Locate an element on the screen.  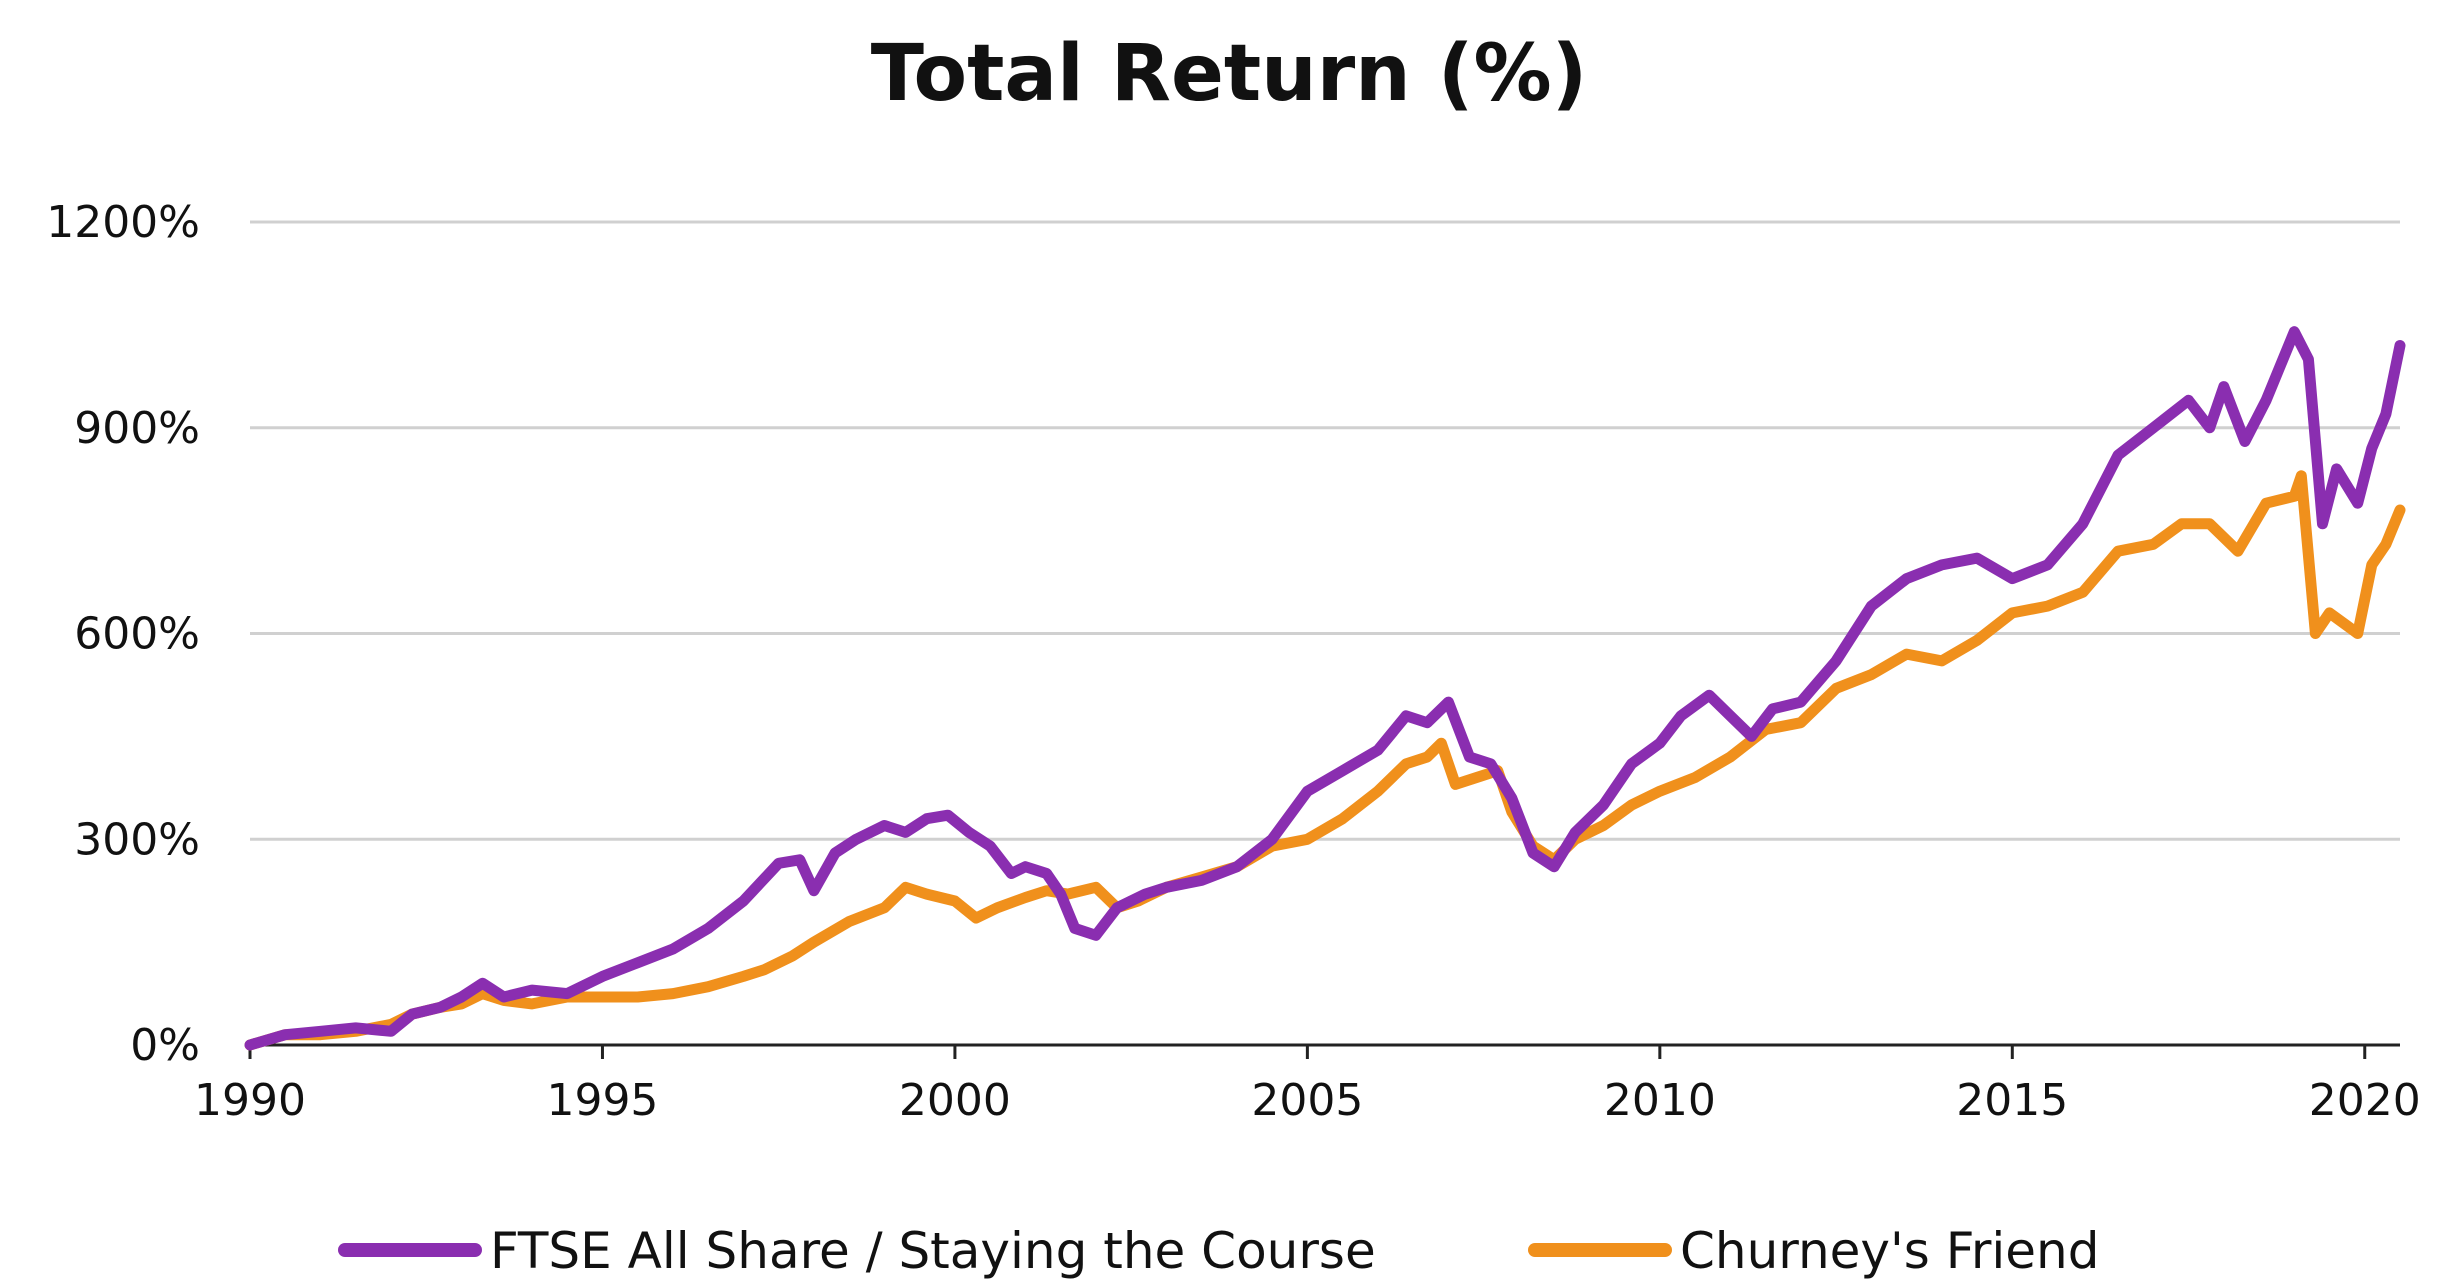
legend-label-0: FTSE All Share / Staying the Course is located at coordinates (933, 1251).